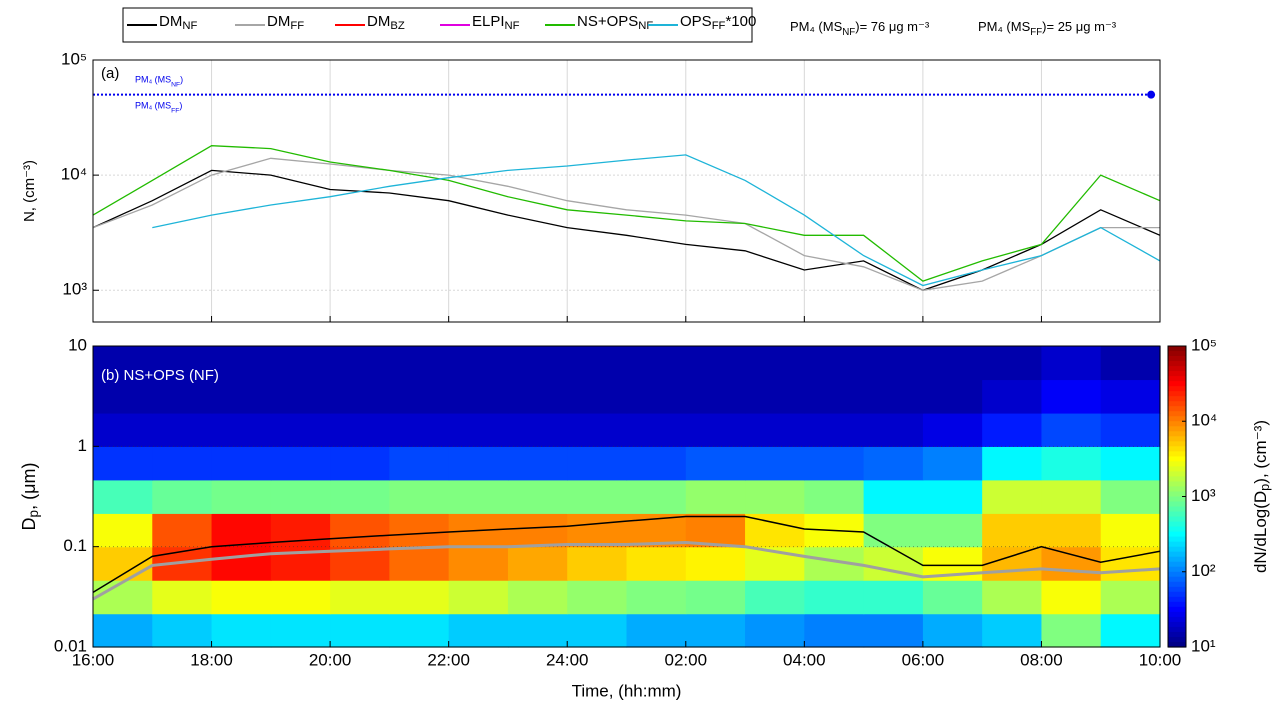 This screenshot has width=1280, height=711. Describe the element at coordinates (158, 107) in the screenshot. I see `reference-label: PM₄ (MSFF)` at that location.